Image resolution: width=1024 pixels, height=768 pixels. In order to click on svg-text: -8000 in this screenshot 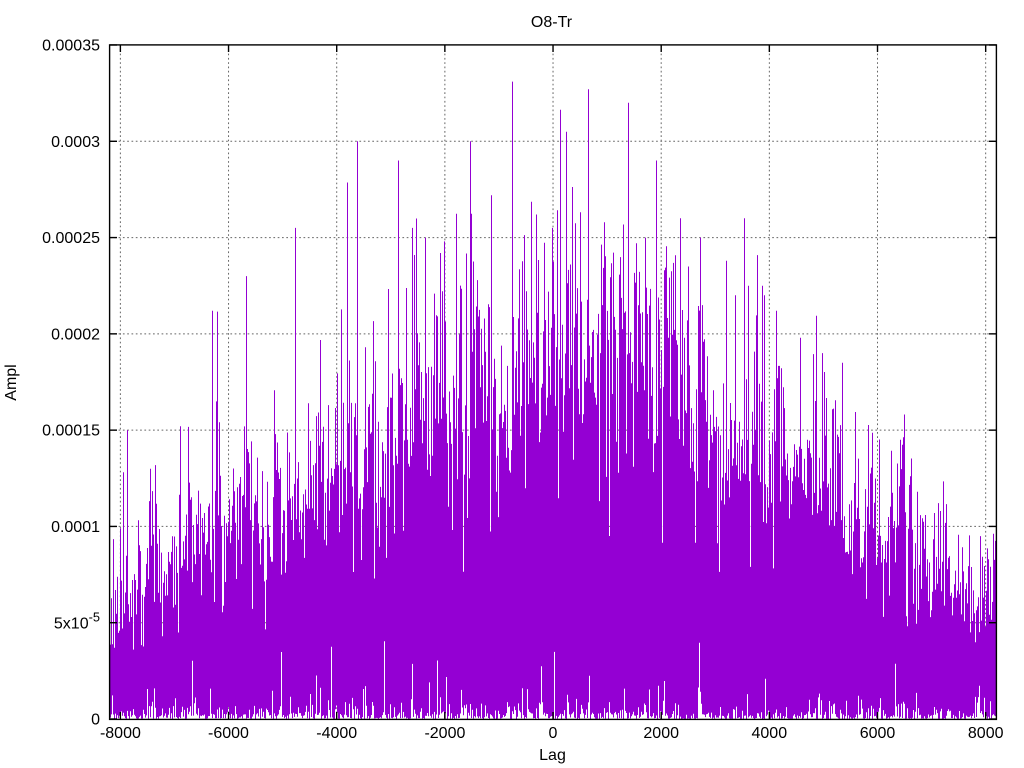, I will do `click(120, 733)`.